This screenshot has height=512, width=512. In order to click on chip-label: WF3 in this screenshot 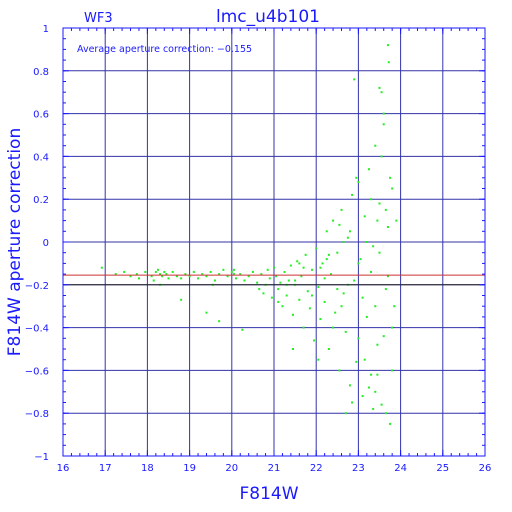, I will do `click(98, 18)`.